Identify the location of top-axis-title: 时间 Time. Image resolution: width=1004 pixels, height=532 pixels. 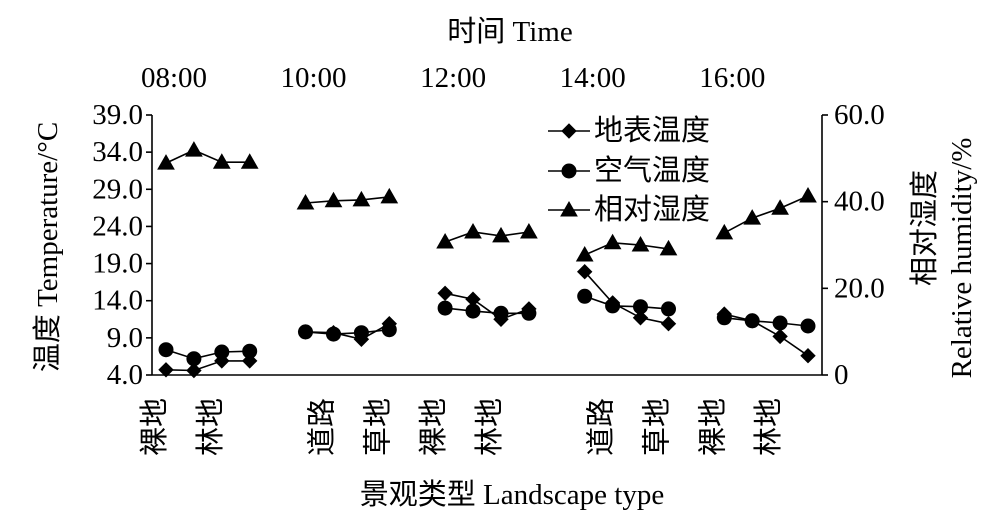
(509, 31).